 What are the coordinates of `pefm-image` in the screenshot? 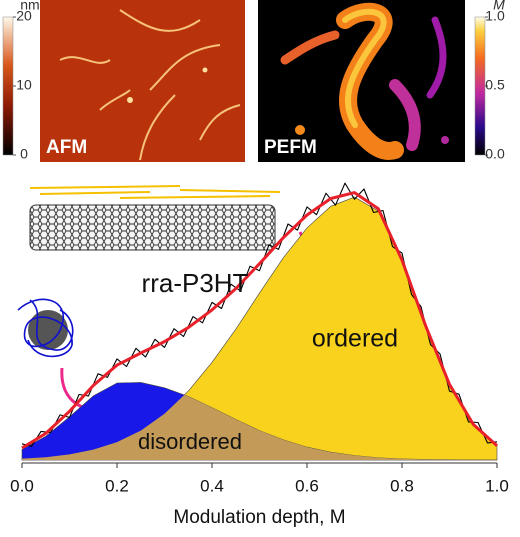 It's located at (361, 81).